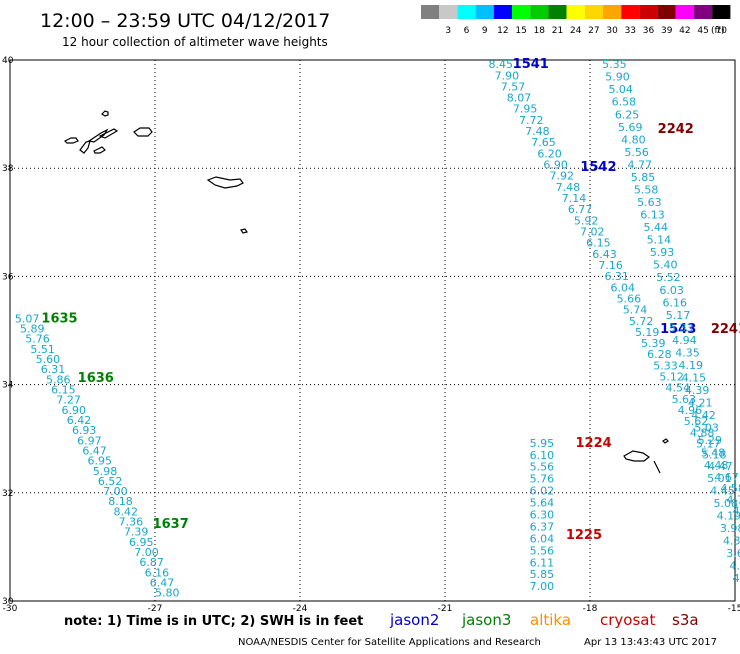  Describe the element at coordinates (640, 164) in the screenshot. I see `wave-height-value: 4.77` at that location.